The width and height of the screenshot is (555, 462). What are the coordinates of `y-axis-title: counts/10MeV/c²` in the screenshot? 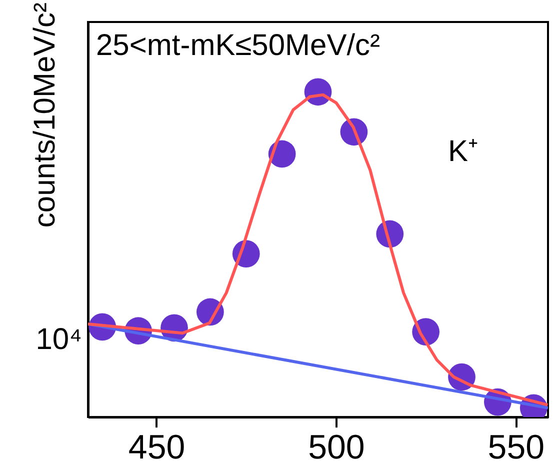 It's located at (45, 115).